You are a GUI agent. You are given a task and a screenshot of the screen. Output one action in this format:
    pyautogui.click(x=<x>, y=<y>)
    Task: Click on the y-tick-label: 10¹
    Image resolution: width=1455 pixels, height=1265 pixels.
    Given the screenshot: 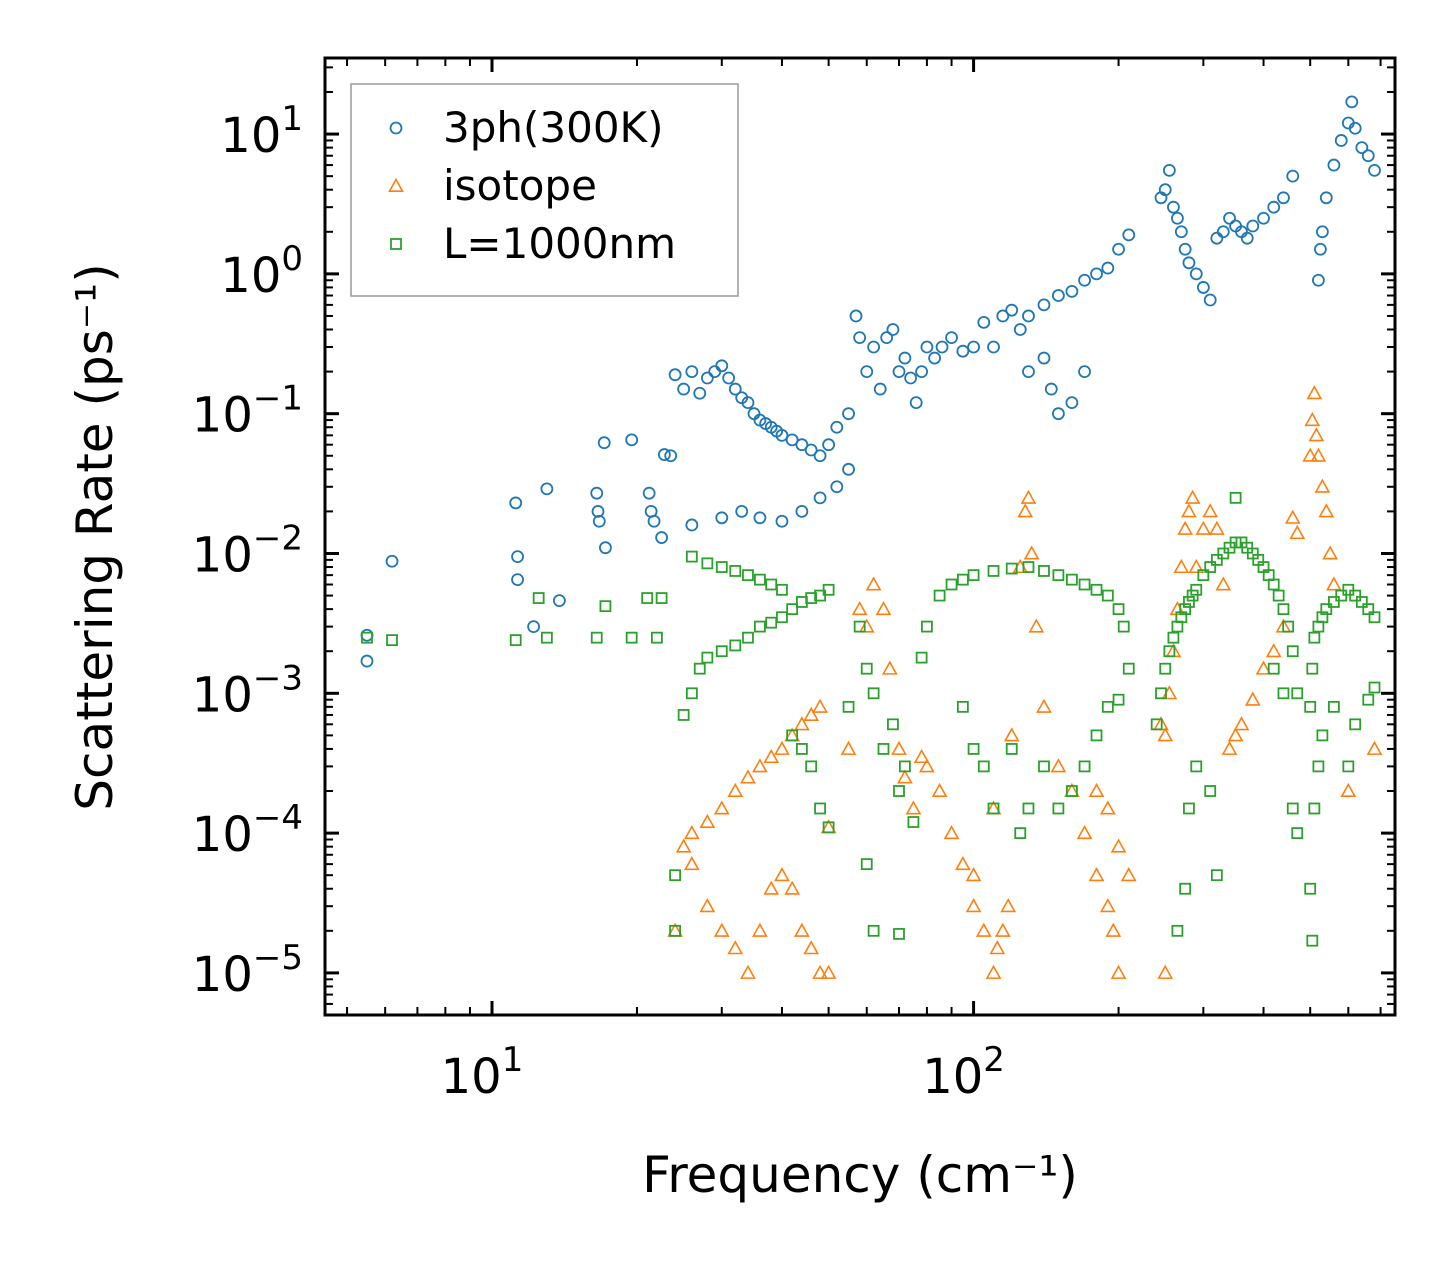 What is the action you would take?
    pyautogui.click(x=261, y=131)
    